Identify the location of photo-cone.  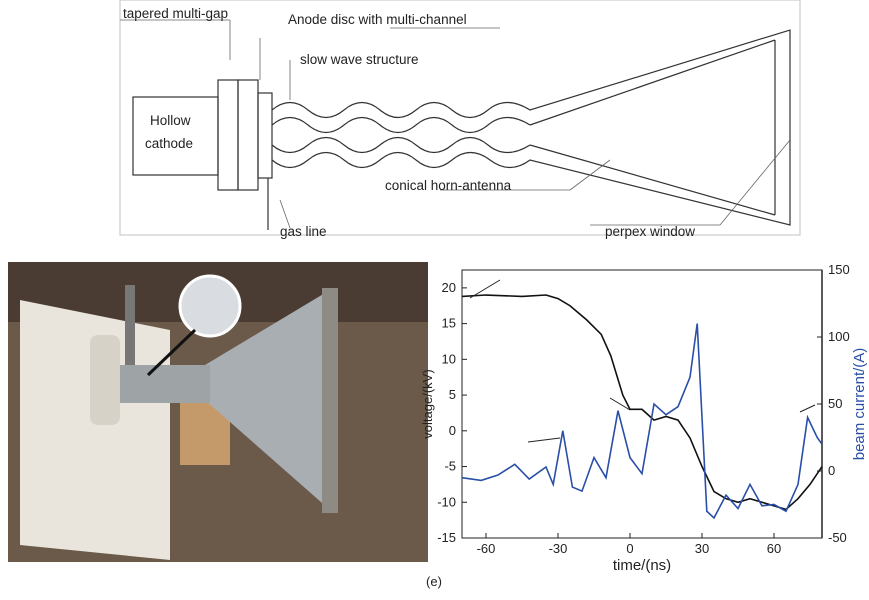
(267, 400).